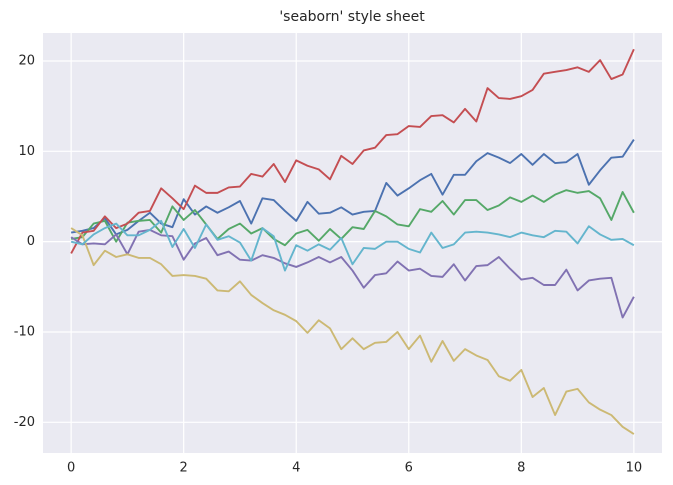 This screenshot has height=485, width=673. Describe the element at coordinates (296, 468) in the screenshot. I see `x-tick-label: 4` at that location.